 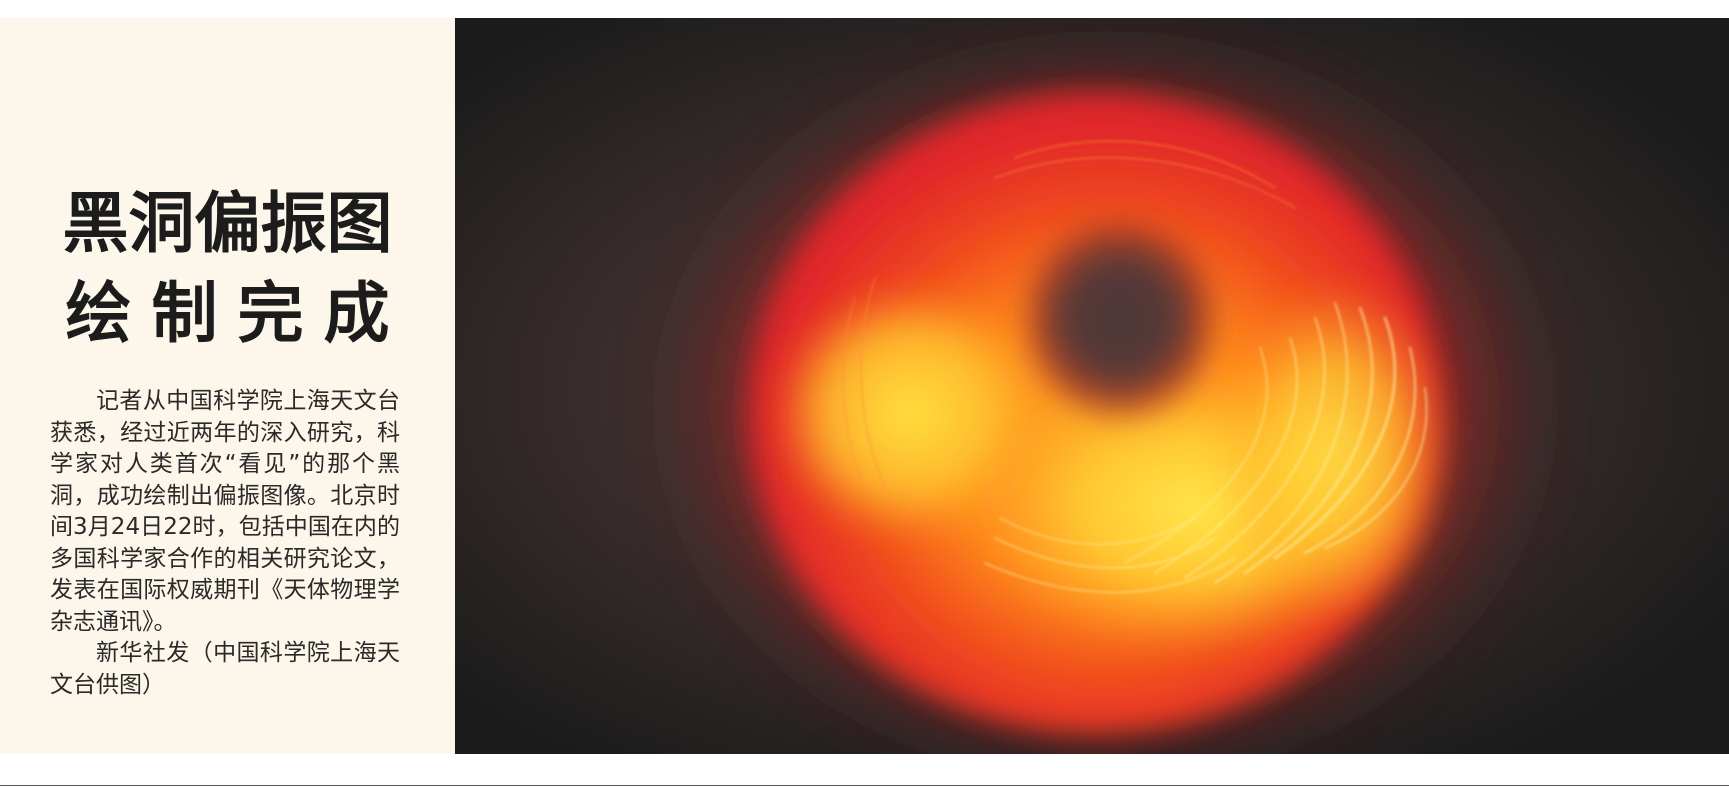 I want to click on page-divider-line, so click(x=864, y=785).